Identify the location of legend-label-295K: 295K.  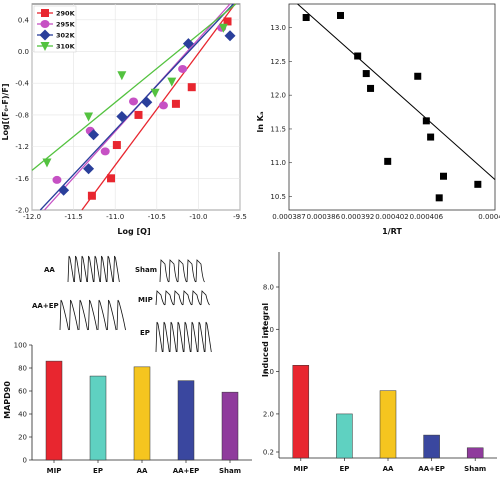
(66, 25).